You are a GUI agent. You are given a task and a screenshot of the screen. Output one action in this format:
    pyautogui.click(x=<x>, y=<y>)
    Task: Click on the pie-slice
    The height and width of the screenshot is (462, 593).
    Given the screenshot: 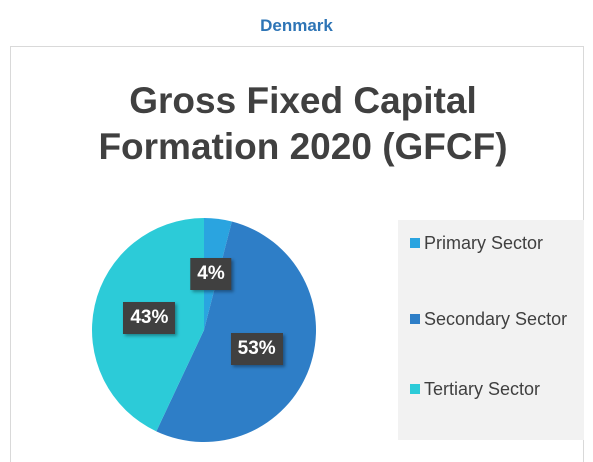 What is the action you would take?
    pyautogui.click(x=236, y=331)
    